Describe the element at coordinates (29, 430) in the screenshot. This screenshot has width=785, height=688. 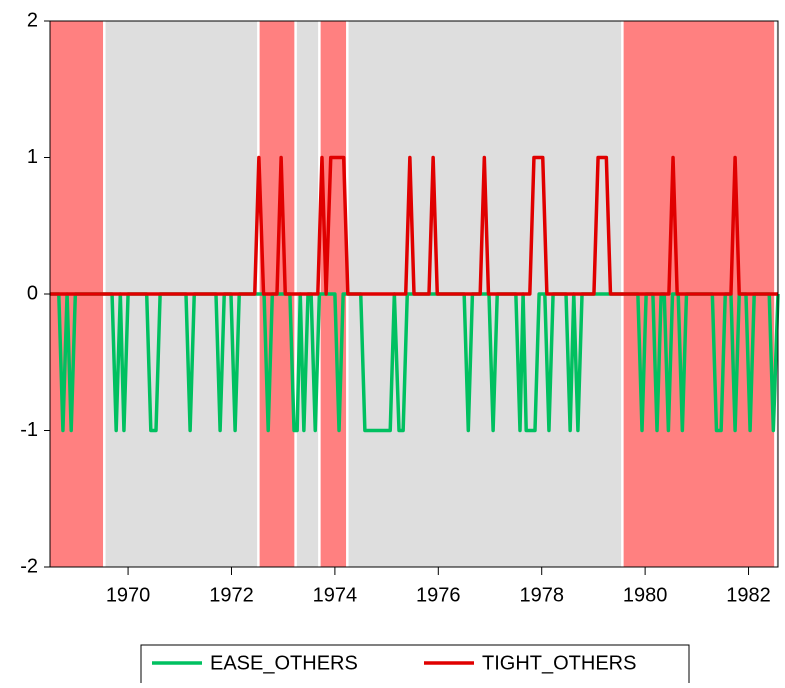
I see `y-tick-label: -1` at that location.